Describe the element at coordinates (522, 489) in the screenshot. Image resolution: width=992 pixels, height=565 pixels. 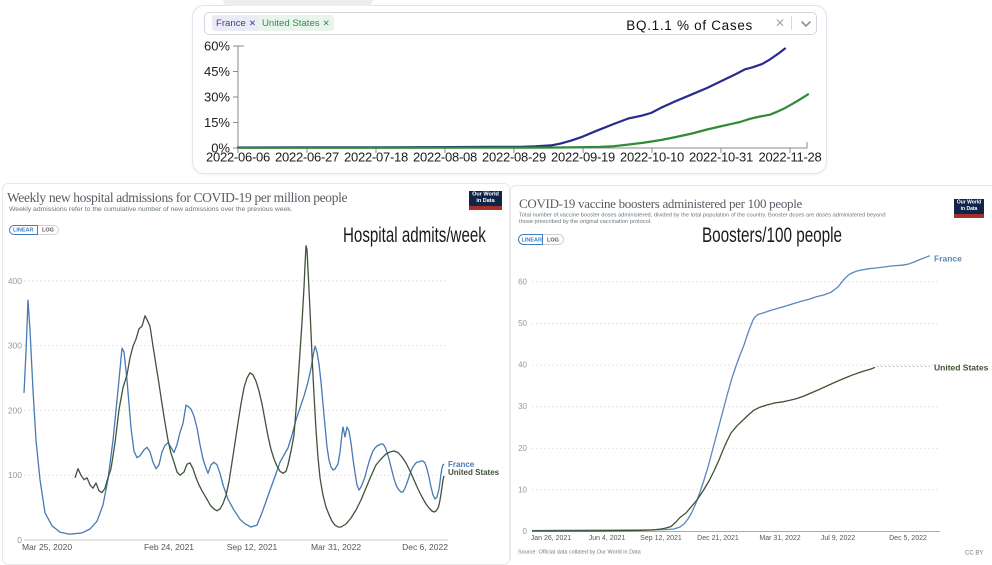
I see `svg-text: 10` at that location.